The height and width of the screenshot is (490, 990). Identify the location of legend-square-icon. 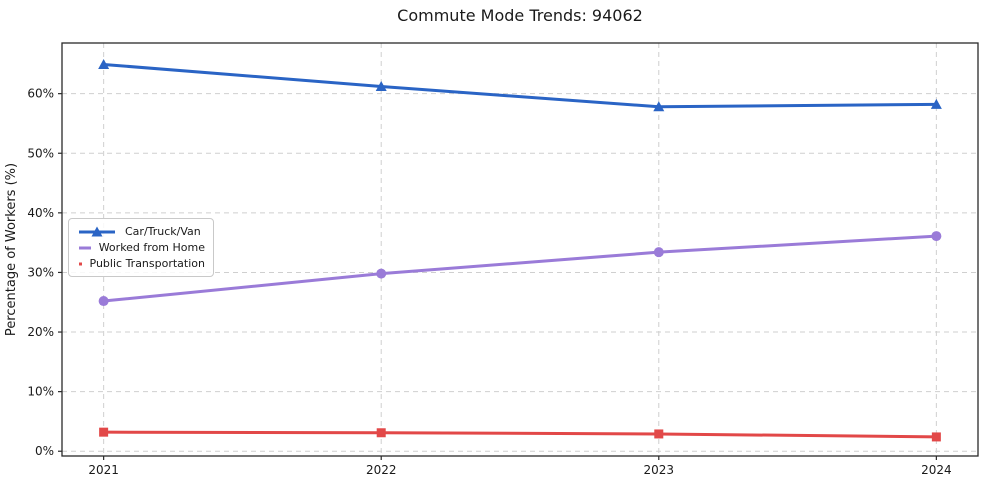
(80, 263).